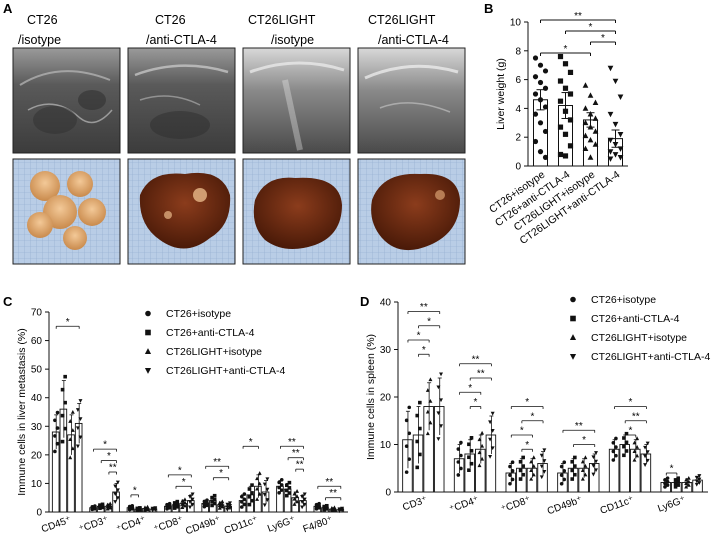 The image size is (715, 550). What do you see at coordinates (239, 100) in the screenshot?
I see `ultrasound-row` at bounding box center [239, 100].